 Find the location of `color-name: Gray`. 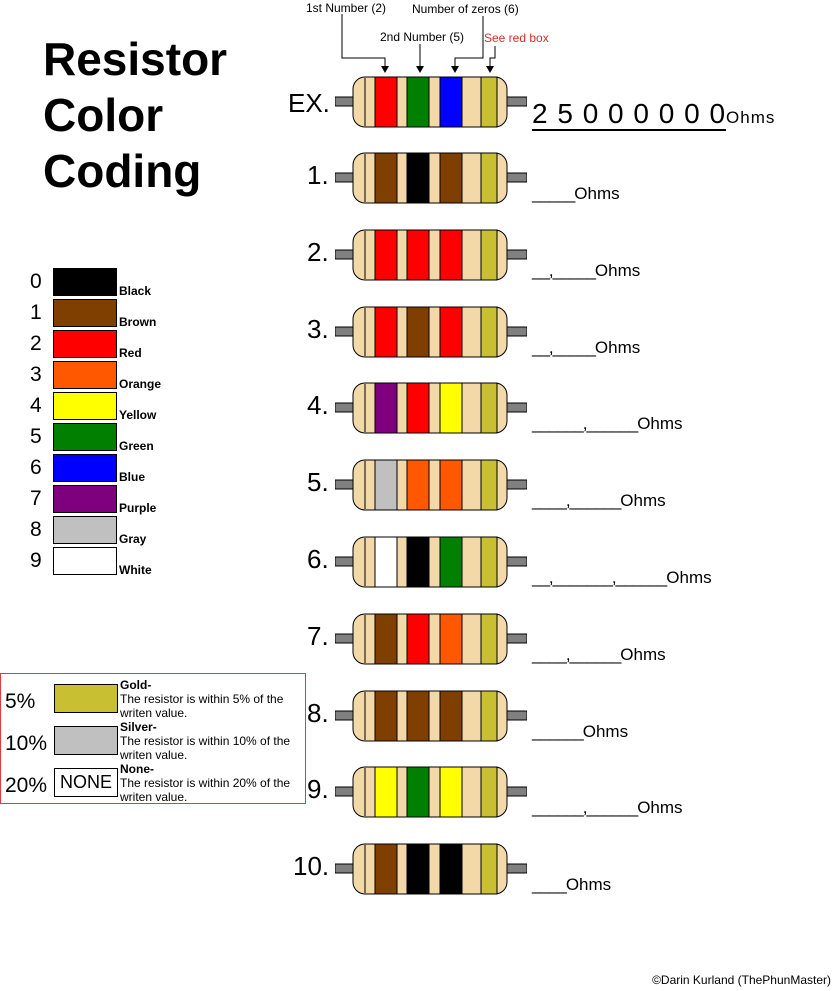

color-name: Gray is located at coordinates (133, 539).